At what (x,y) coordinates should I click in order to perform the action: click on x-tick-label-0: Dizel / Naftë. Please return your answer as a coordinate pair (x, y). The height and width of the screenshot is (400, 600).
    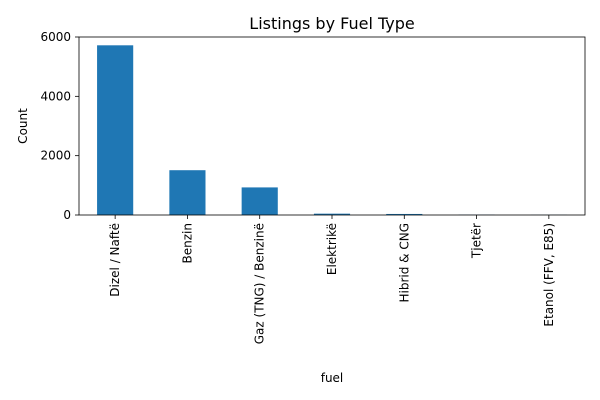
    Looking at the image, I should click on (115, 260).